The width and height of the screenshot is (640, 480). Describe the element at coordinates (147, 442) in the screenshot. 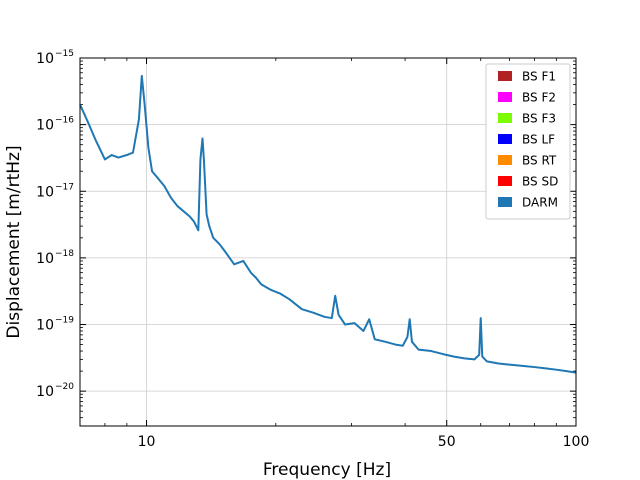

I see `x-tick-label: 10` at that location.